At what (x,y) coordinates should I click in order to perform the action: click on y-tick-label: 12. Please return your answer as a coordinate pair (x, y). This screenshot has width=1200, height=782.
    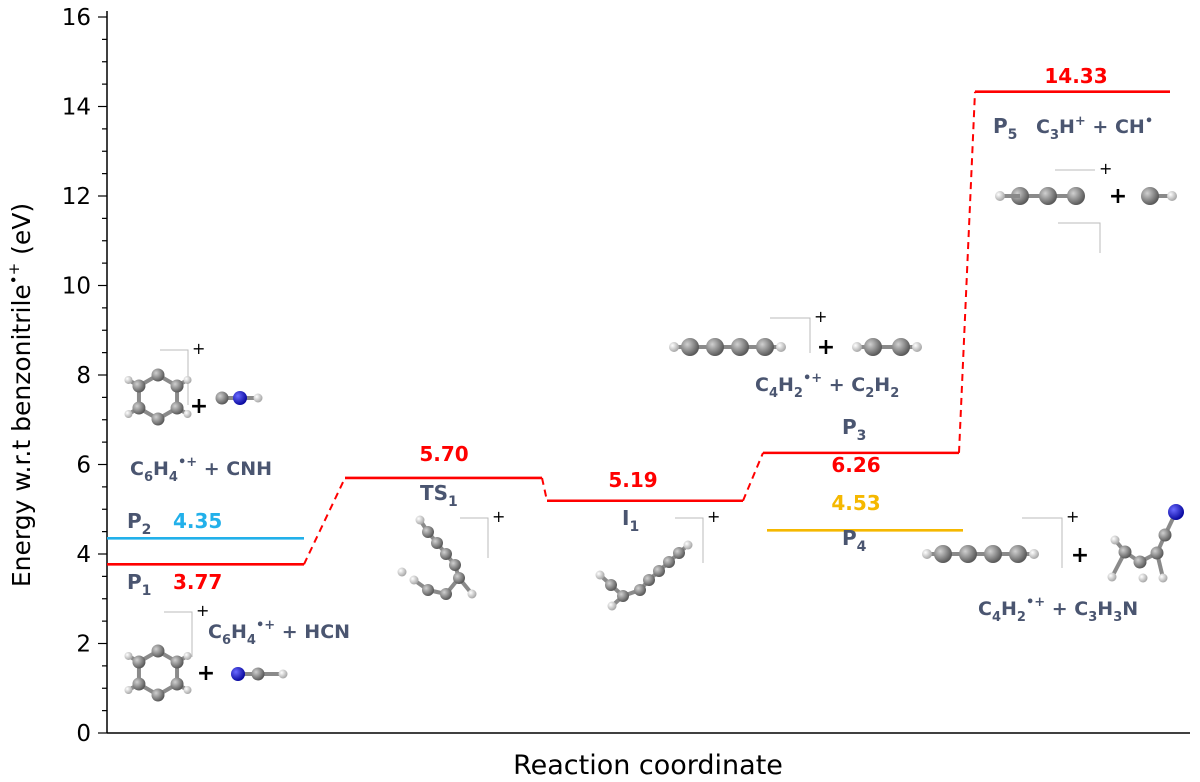
    Looking at the image, I should click on (76, 197).